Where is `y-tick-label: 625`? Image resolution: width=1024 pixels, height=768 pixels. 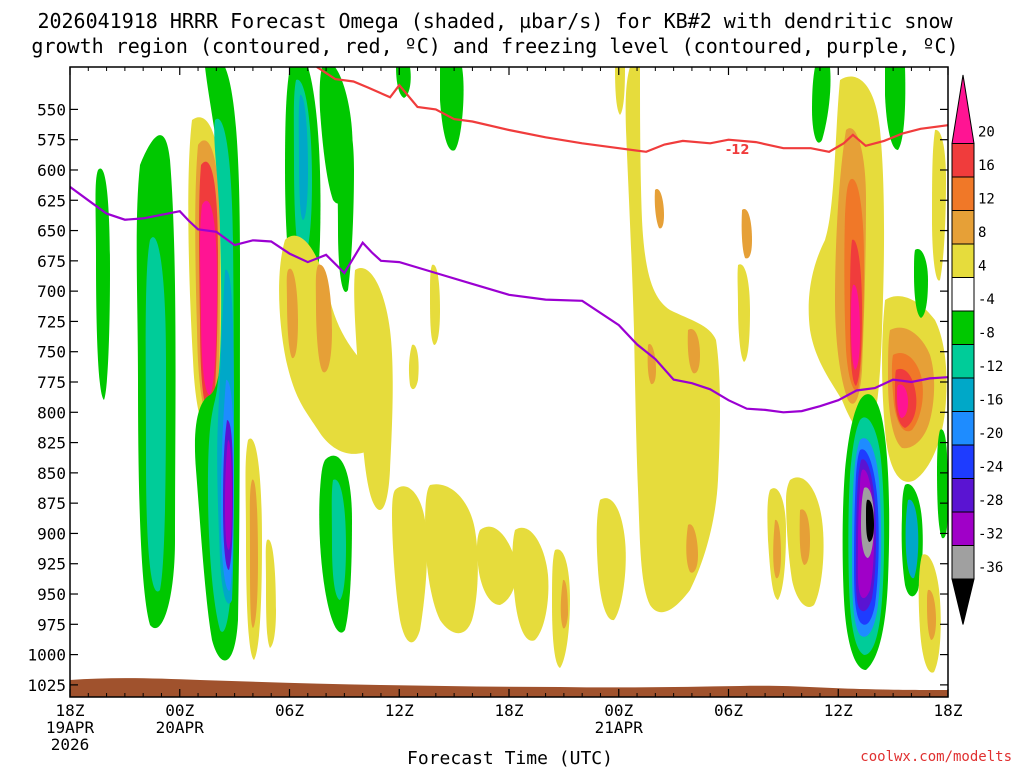
y-tick-label: 625 is located at coordinates (51, 200).